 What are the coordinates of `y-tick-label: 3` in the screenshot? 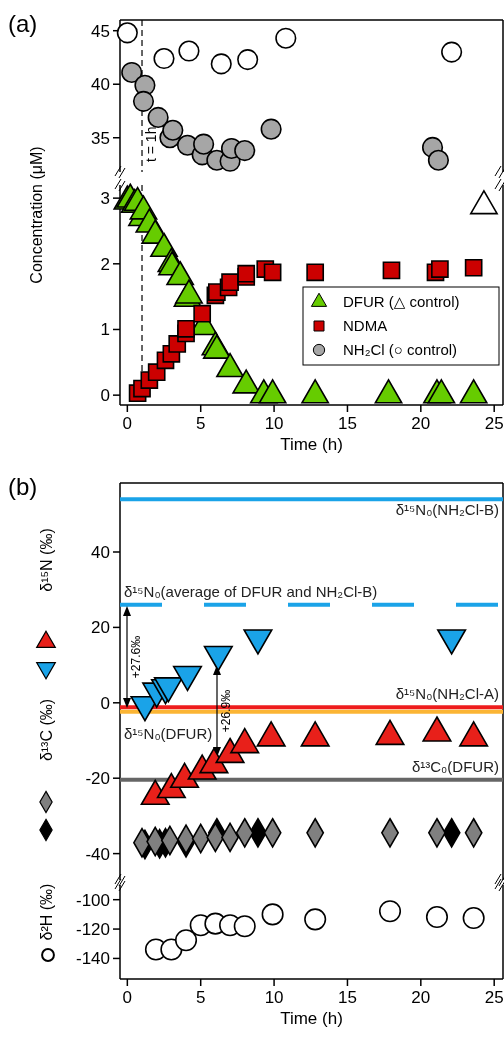 It's located at (105, 199).